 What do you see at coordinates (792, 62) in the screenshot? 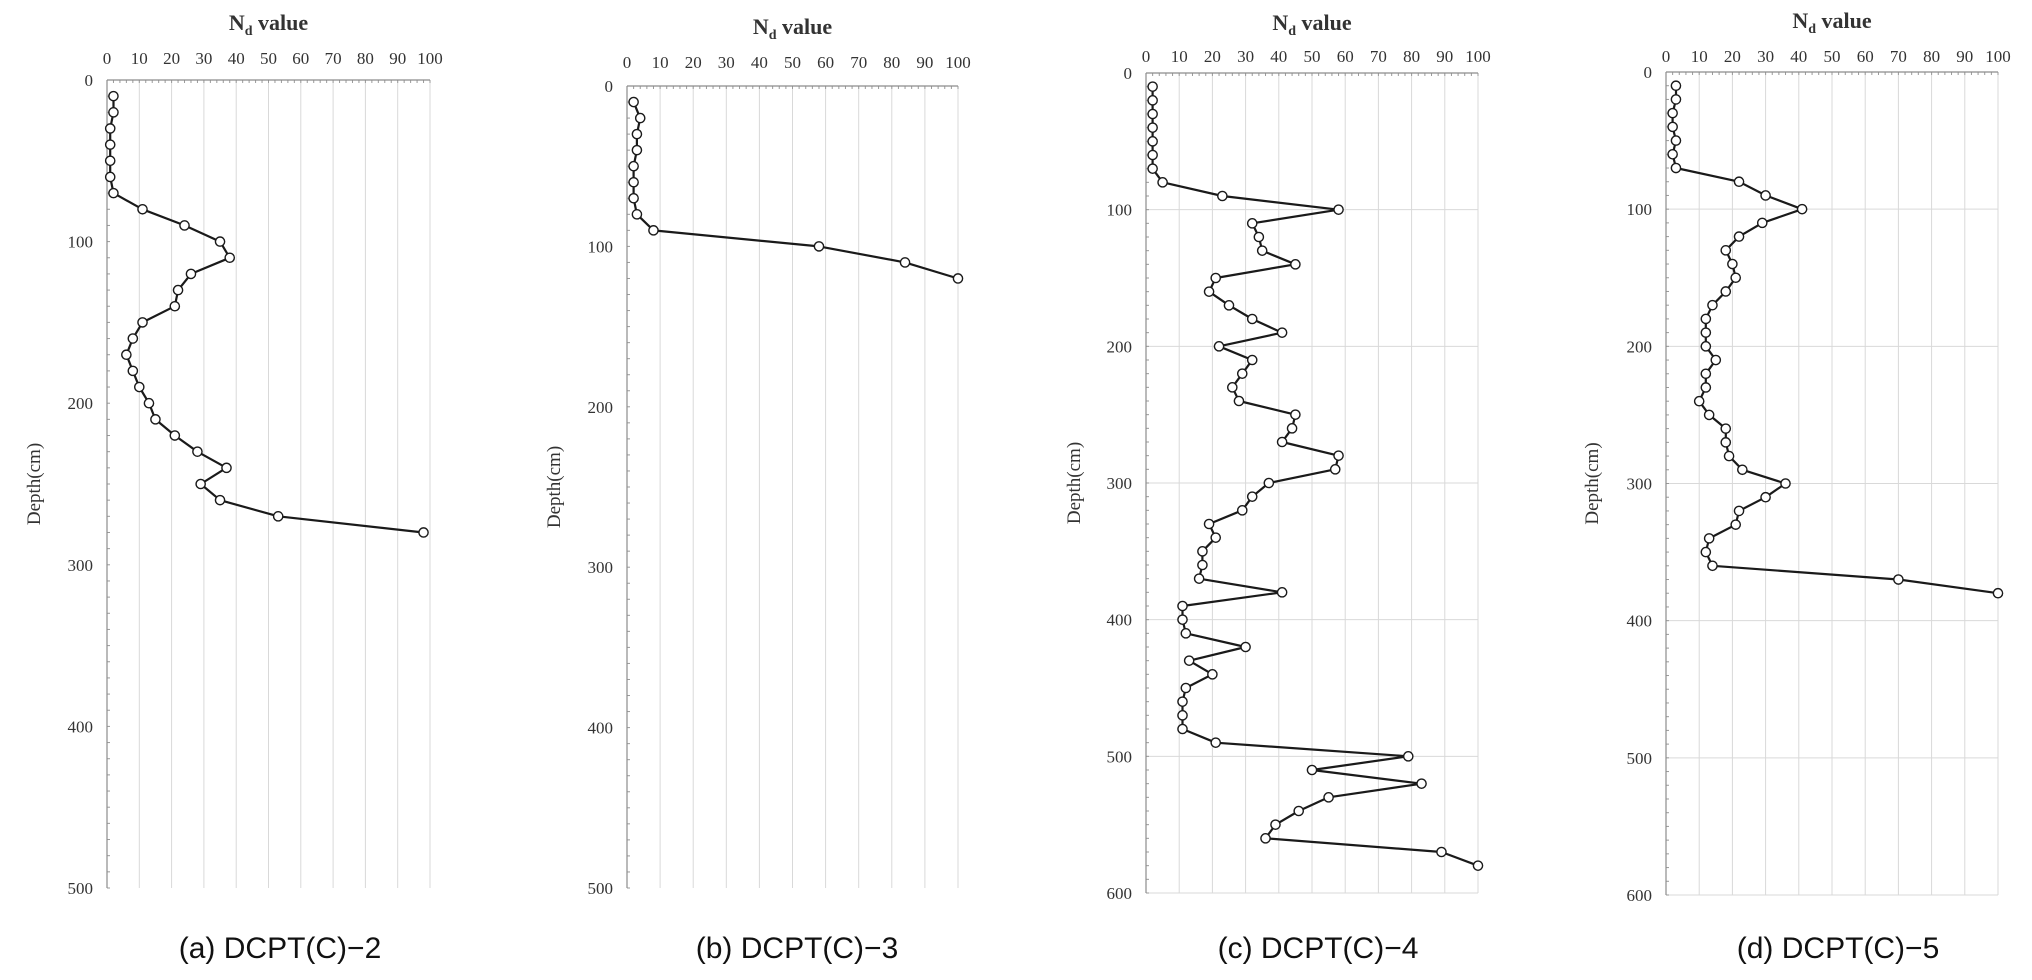
I see `x-tick-label: 50` at bounding box center [792, 62].